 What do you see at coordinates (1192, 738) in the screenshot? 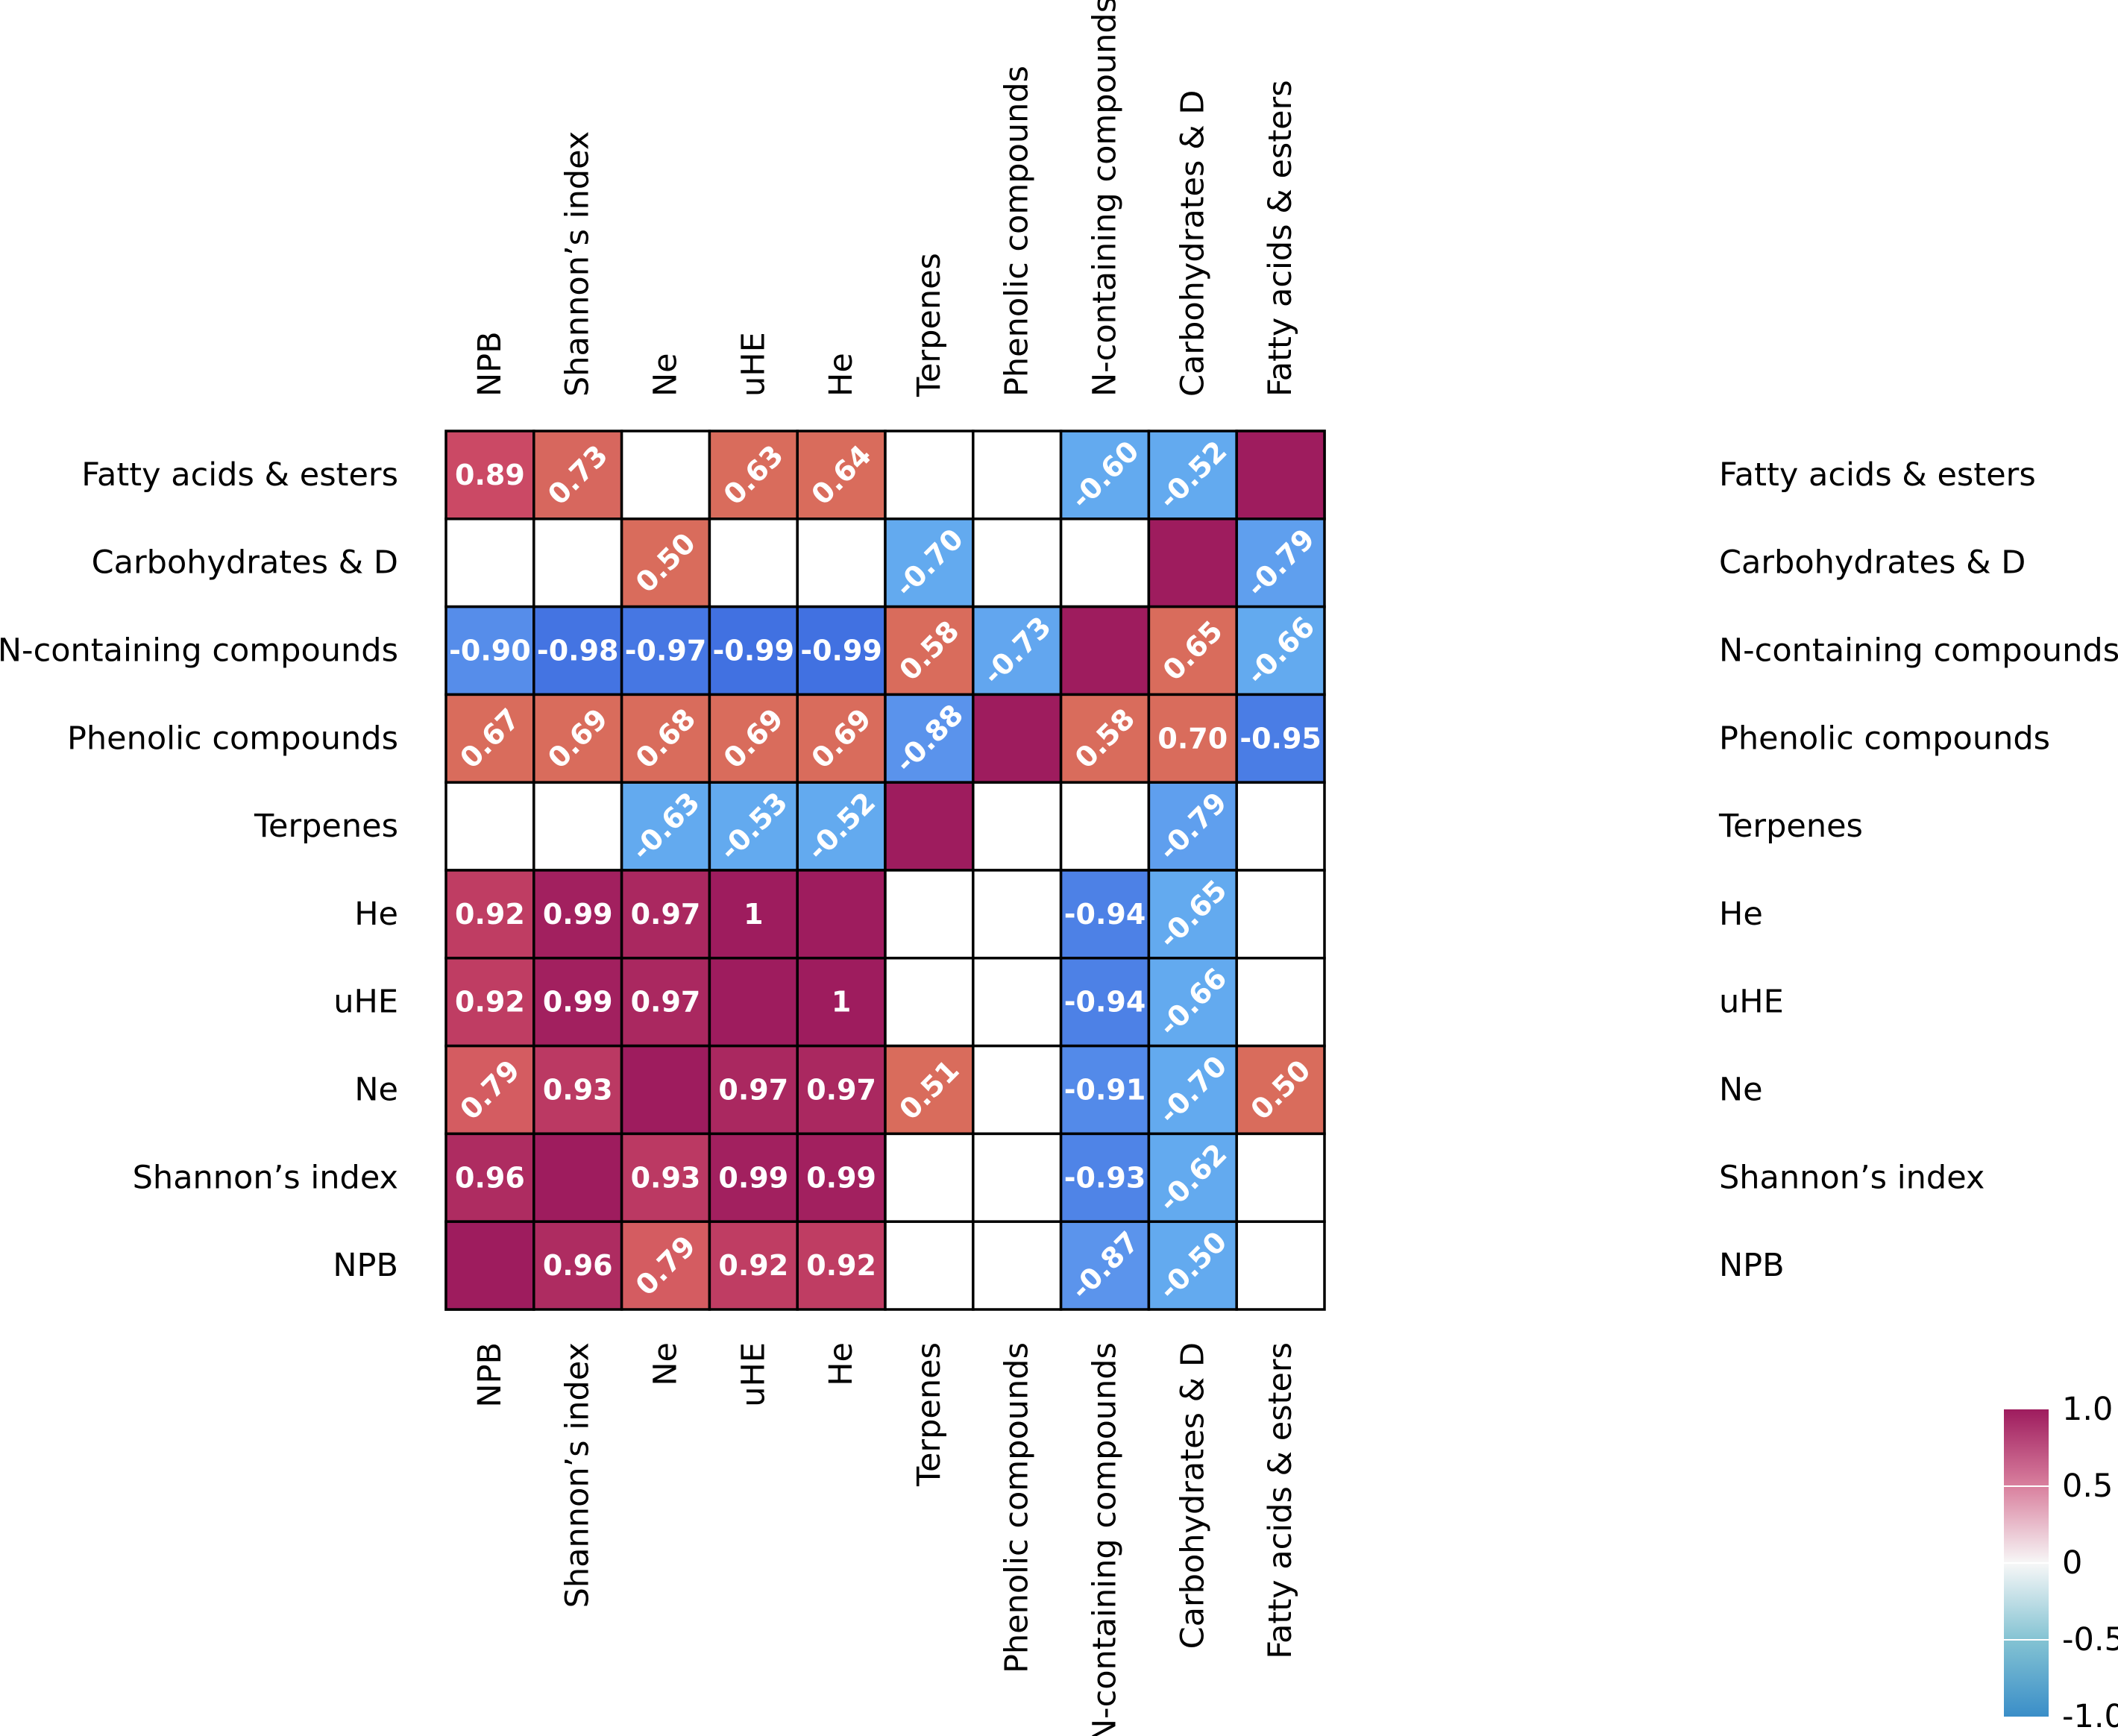
I see `right-cell-value-3-8: 0.70` at bounding box center [1192, 738].